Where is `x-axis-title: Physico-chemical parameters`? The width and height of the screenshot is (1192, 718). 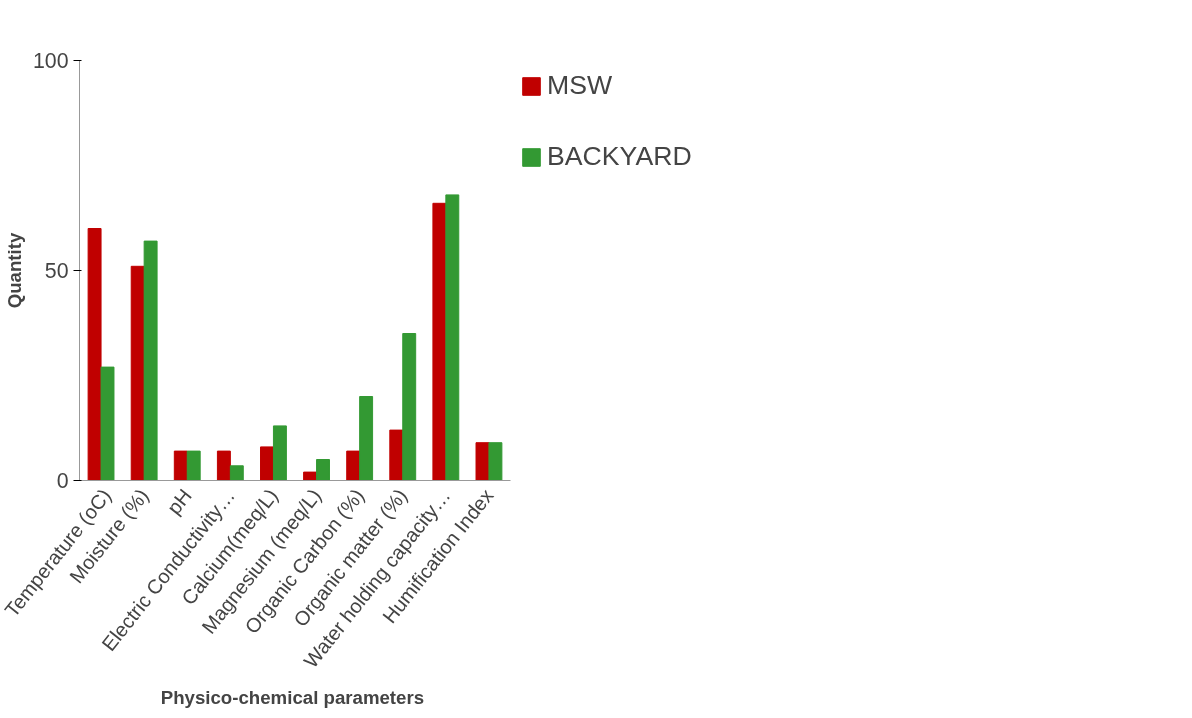
x-axis-title: Physico-chemical parameters is located at coordinates (292, 697).